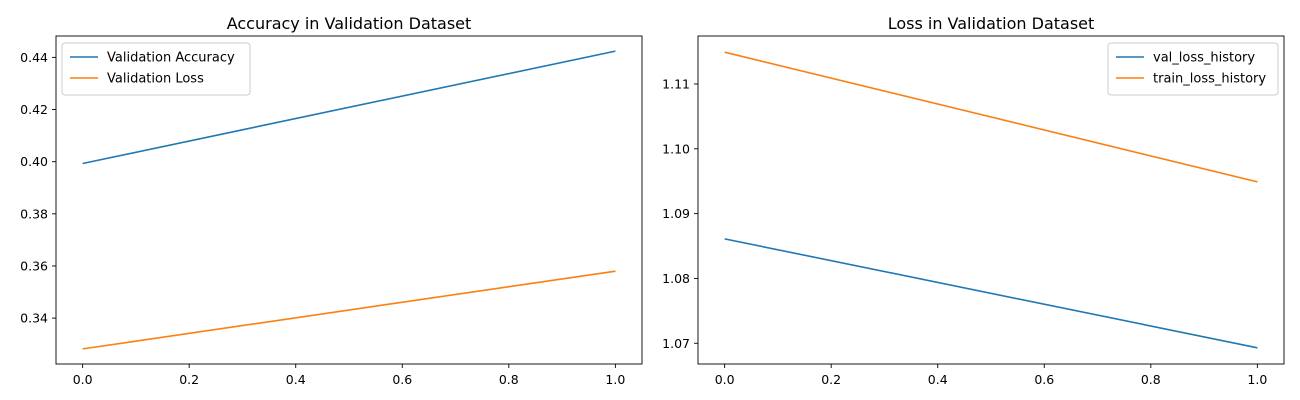  Describe the element at coordinates (349, 310) in the screenshot. I see `series-line-validation-loss` at that location.